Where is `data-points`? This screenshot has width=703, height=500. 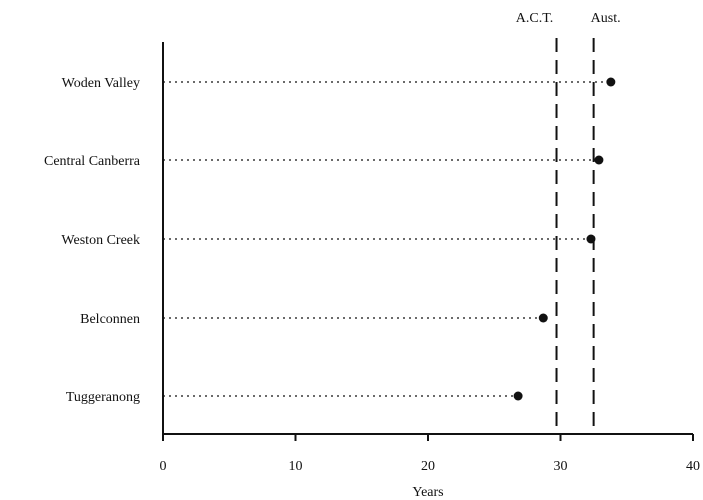 data-points is located at coordinates (564, 239).